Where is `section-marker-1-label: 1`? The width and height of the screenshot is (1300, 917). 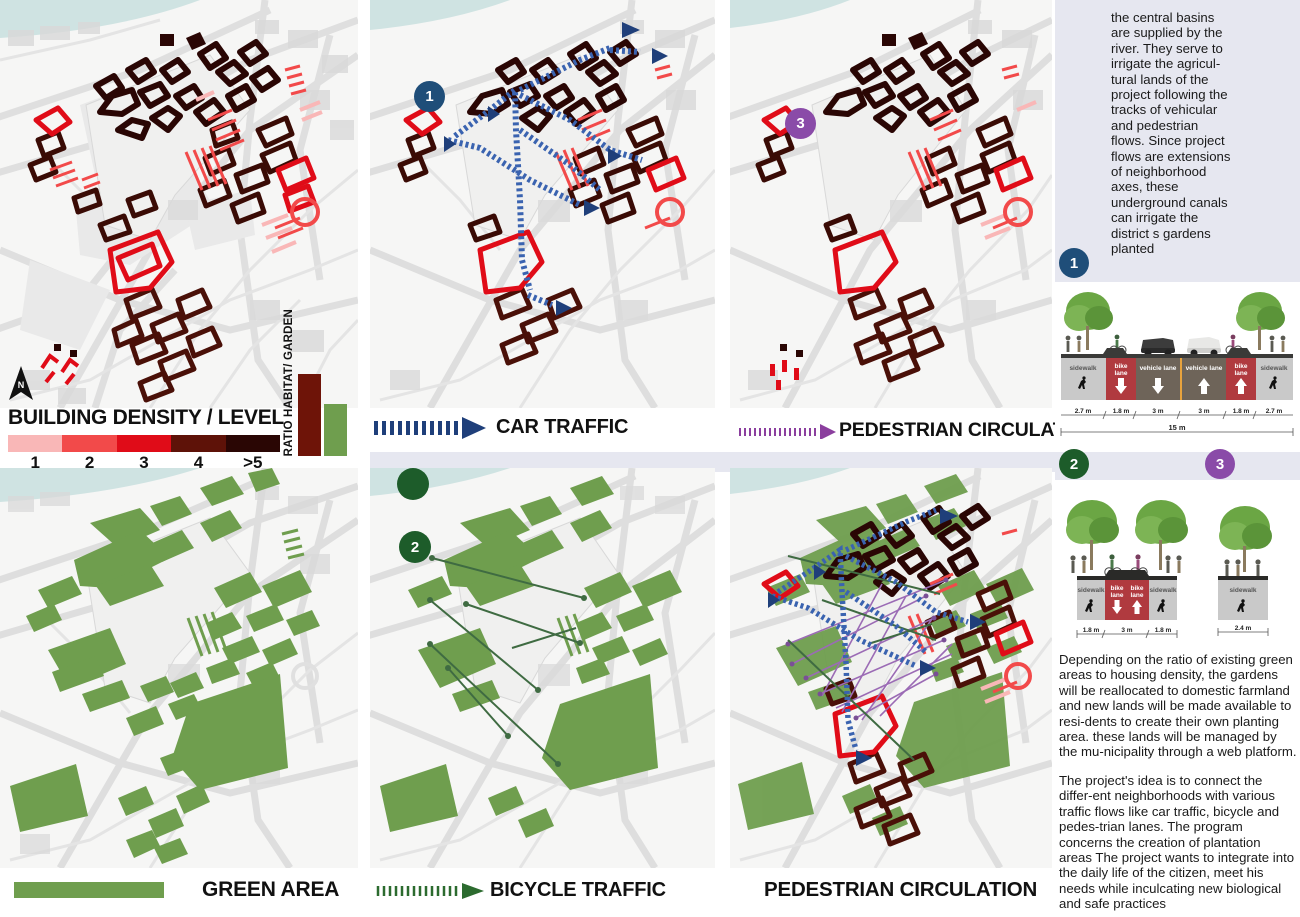
section-marker-1-label: 1 is located at coordinates (1074, 263).